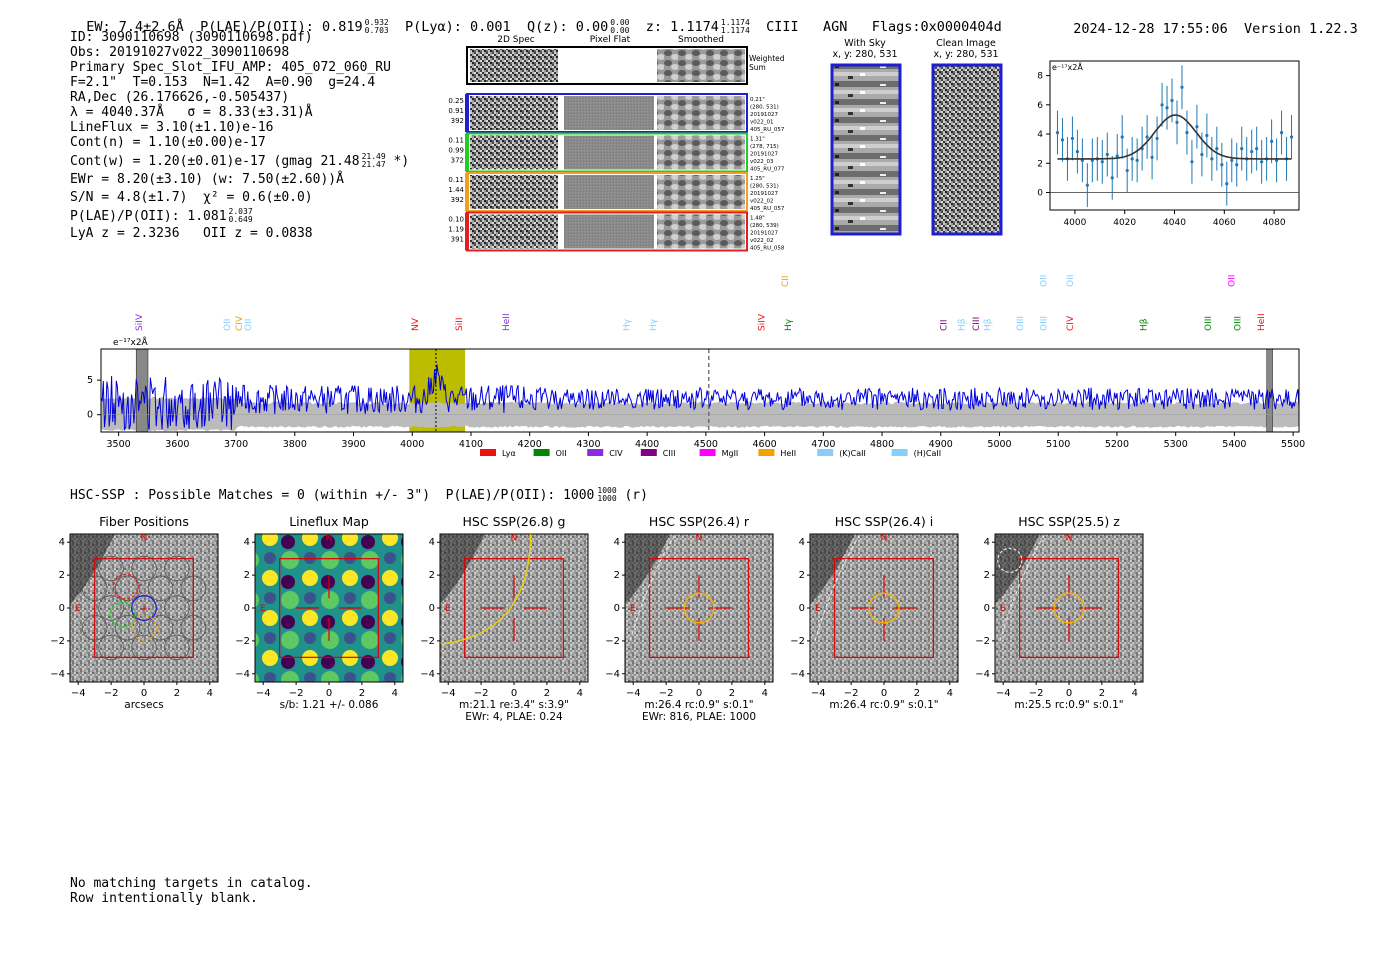 The height and width of the screenshot is (953, 1400). Describe the element at coordinates (1207, 21) in the screenshot. I see `header-right: 2024-12-28 17:55:06 Version 1.22.3` at that location.